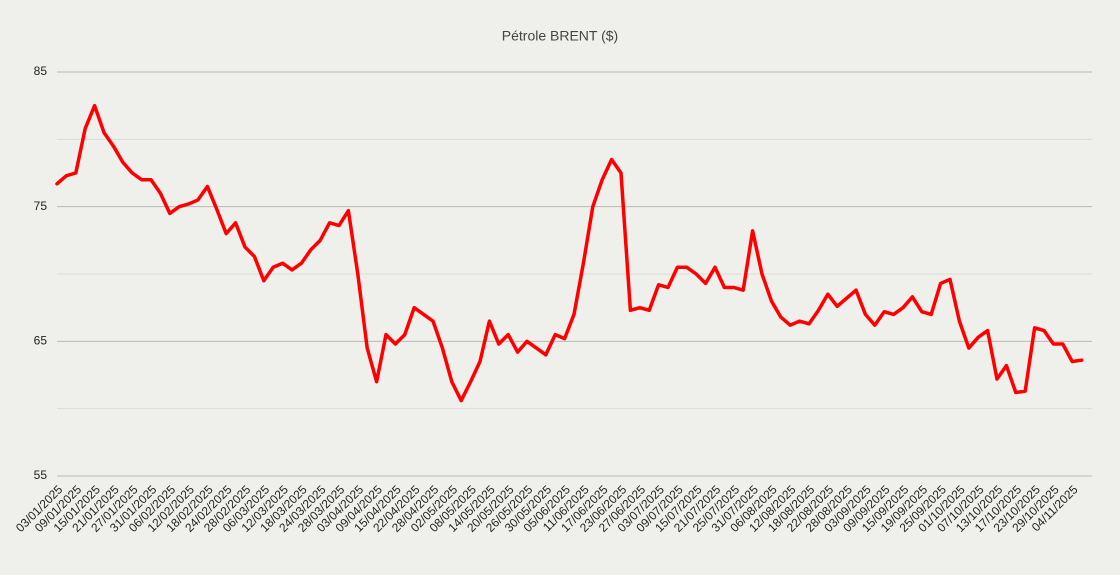  Describe the element at coordinates (41, 206) in the screenshot. I see `y-tick-label: 75` at that location.